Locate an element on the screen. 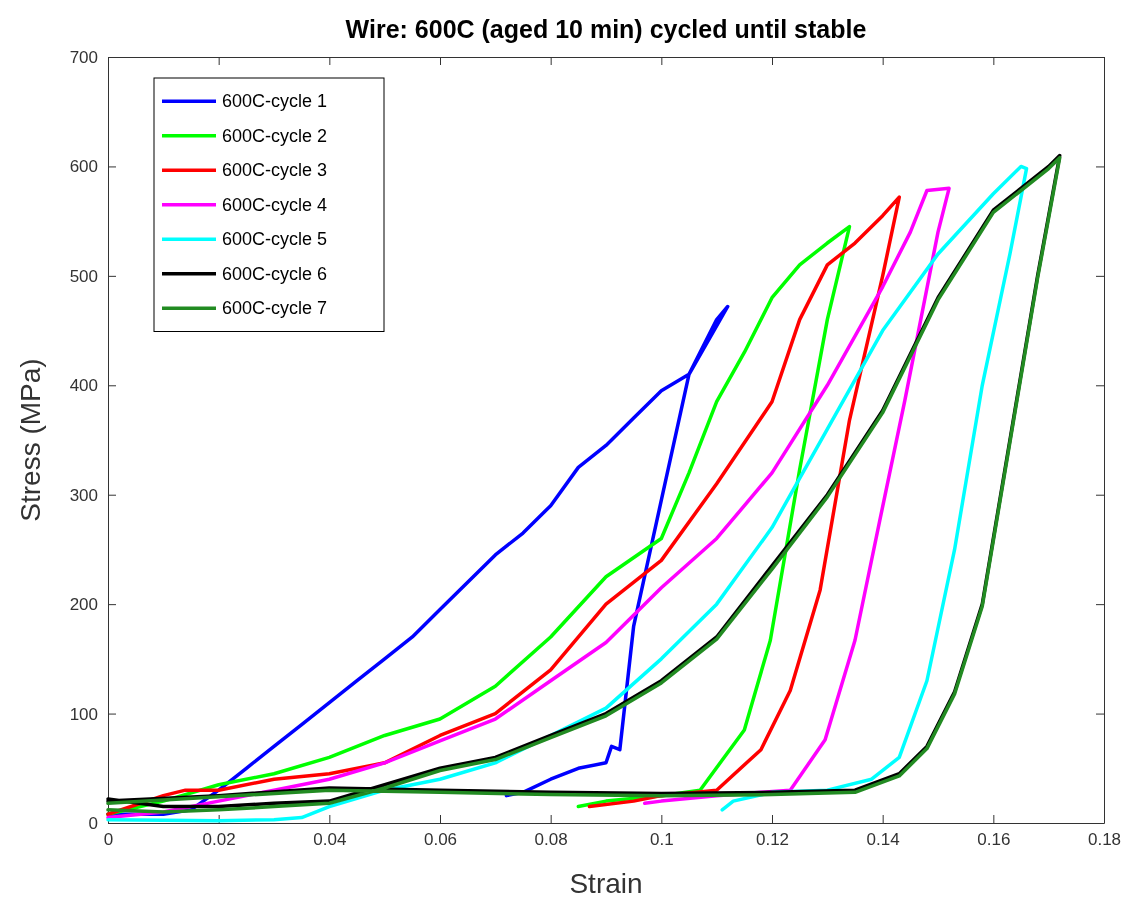 The image size is (1135, 912). y-tick-label: 200 is located at coordinates (83, 605).